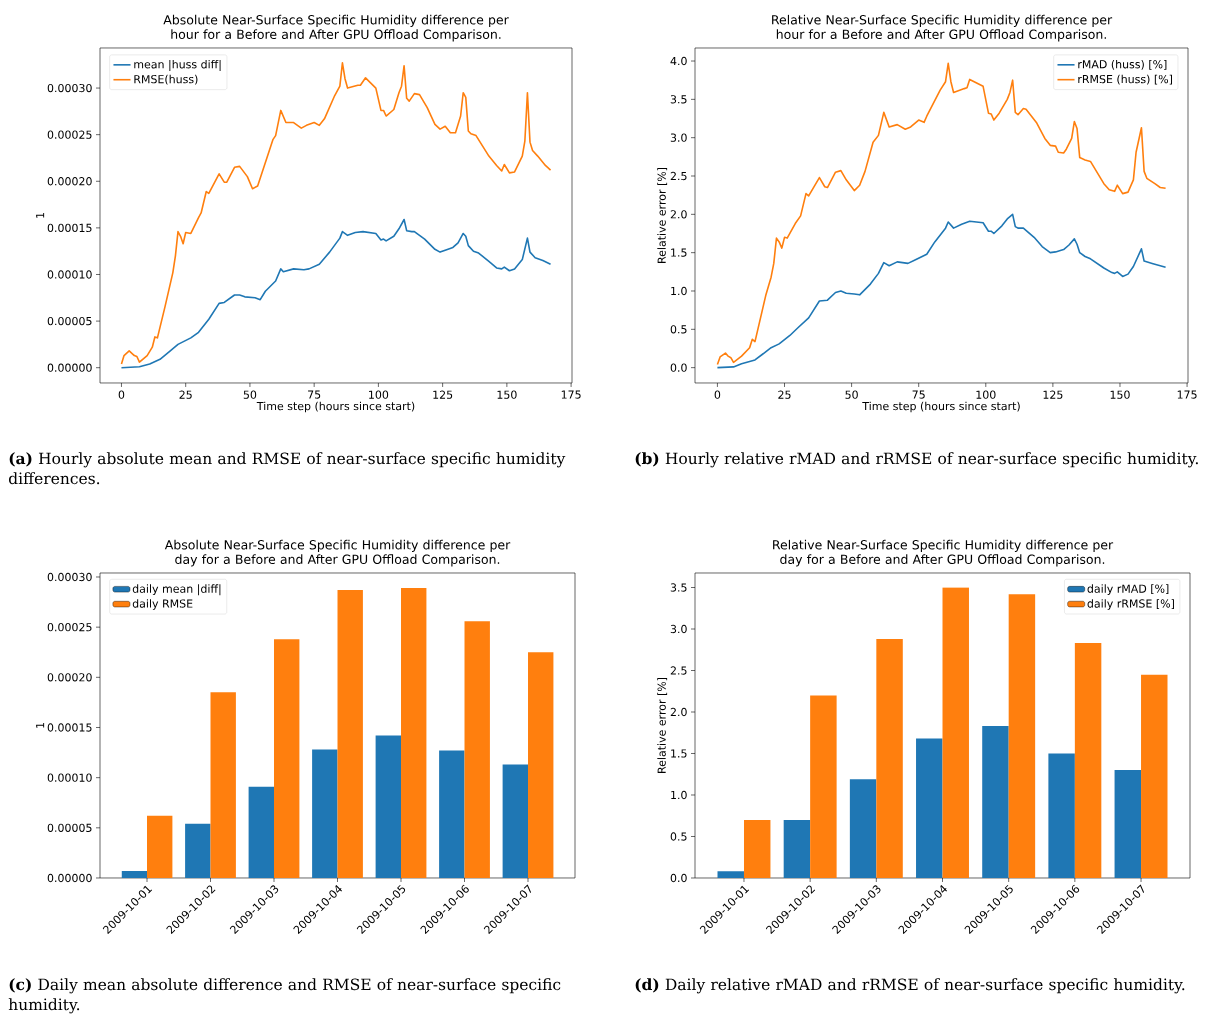 This screenshot has height=1030, width=1215. Describe the element at coordinates (1128, 589) in the screenshot. I see `legend-label: daily rMAD [%]` at that location.